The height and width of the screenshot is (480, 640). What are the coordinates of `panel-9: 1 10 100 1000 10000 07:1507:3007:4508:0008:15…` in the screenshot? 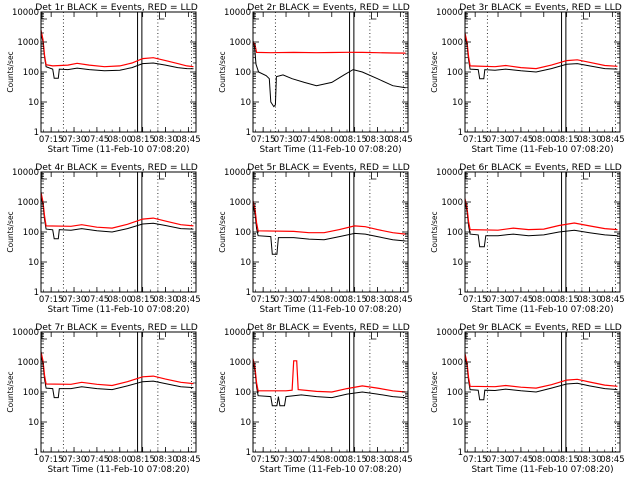 It's located at (527, 398).